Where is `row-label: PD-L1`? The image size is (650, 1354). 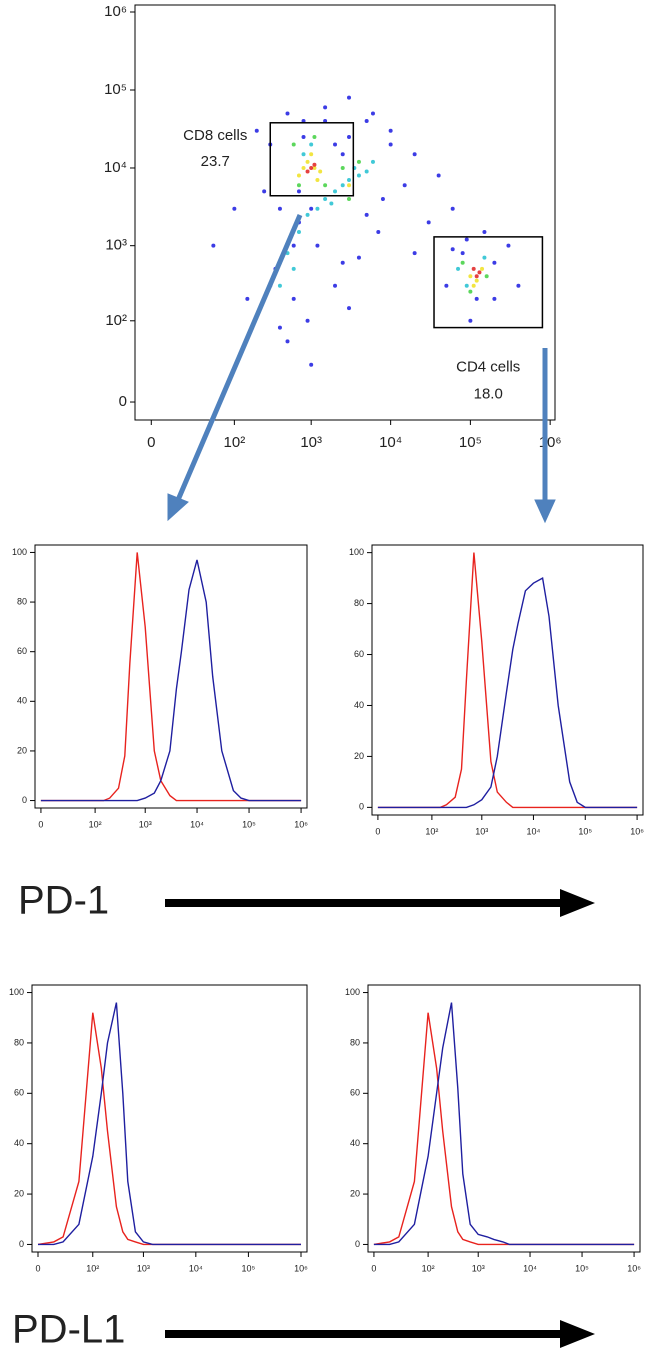
row-label: PD-L1 is located at coordinates (68, 1330).